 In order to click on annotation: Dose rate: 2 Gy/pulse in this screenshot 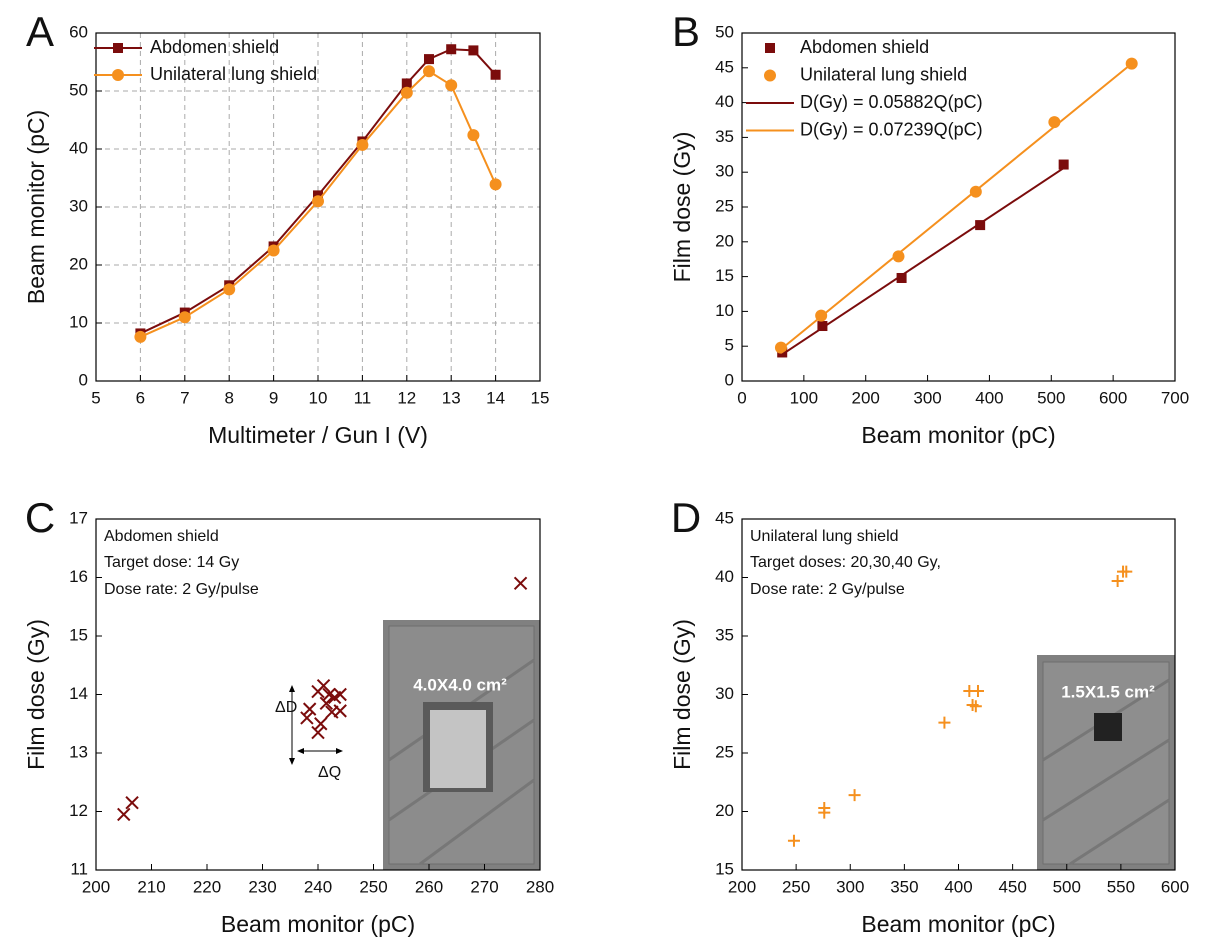, I will do `click(181, 589)`.